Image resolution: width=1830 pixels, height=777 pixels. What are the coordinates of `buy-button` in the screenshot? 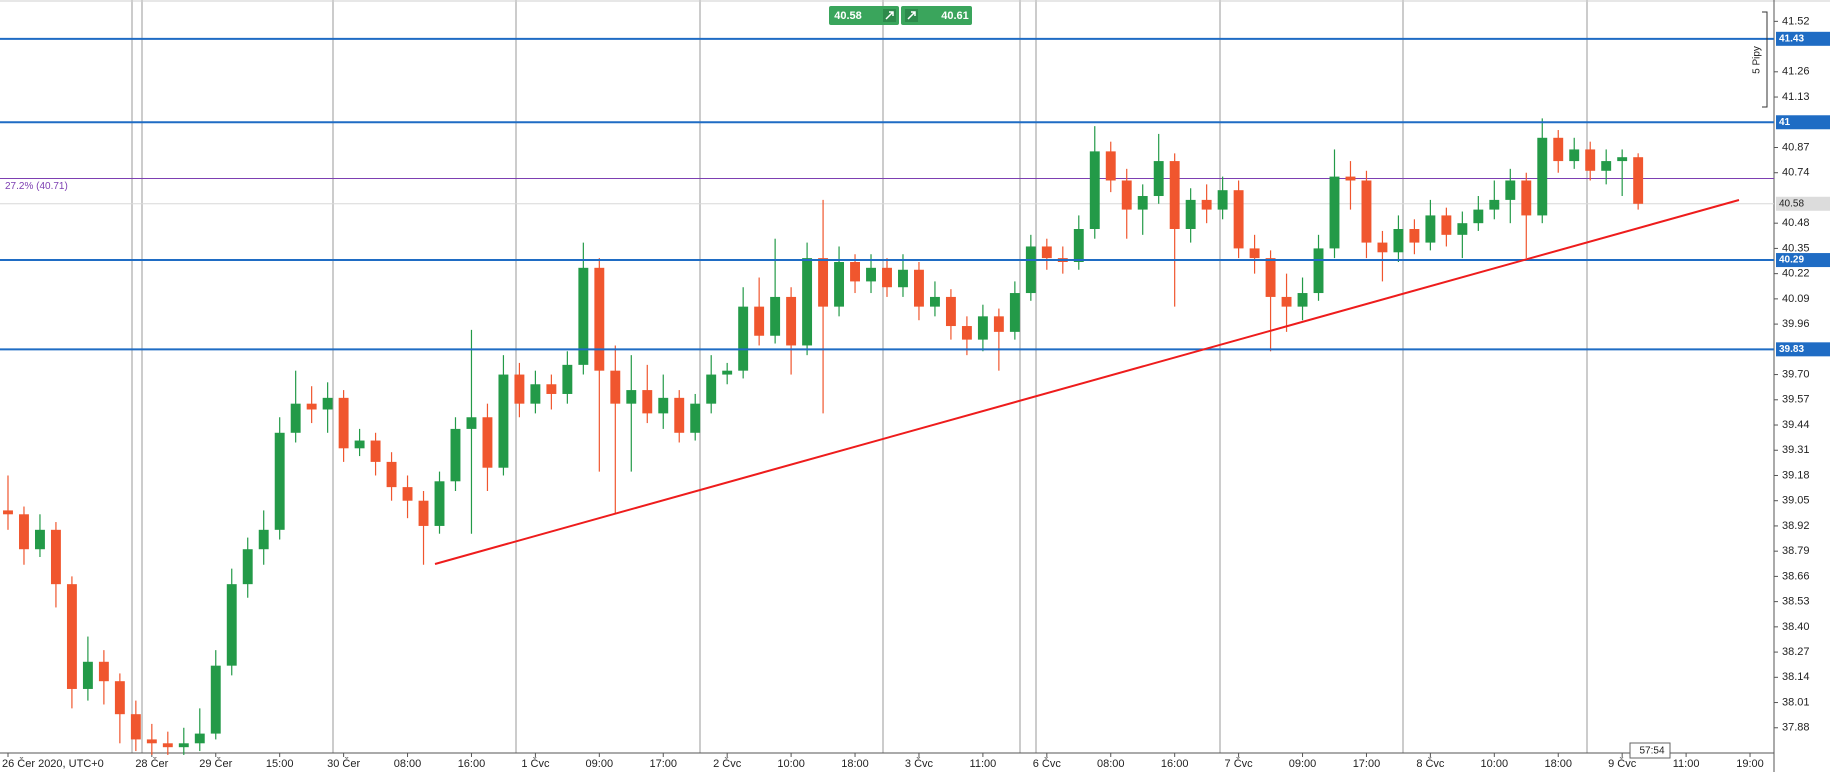 It's located at (936, 15).